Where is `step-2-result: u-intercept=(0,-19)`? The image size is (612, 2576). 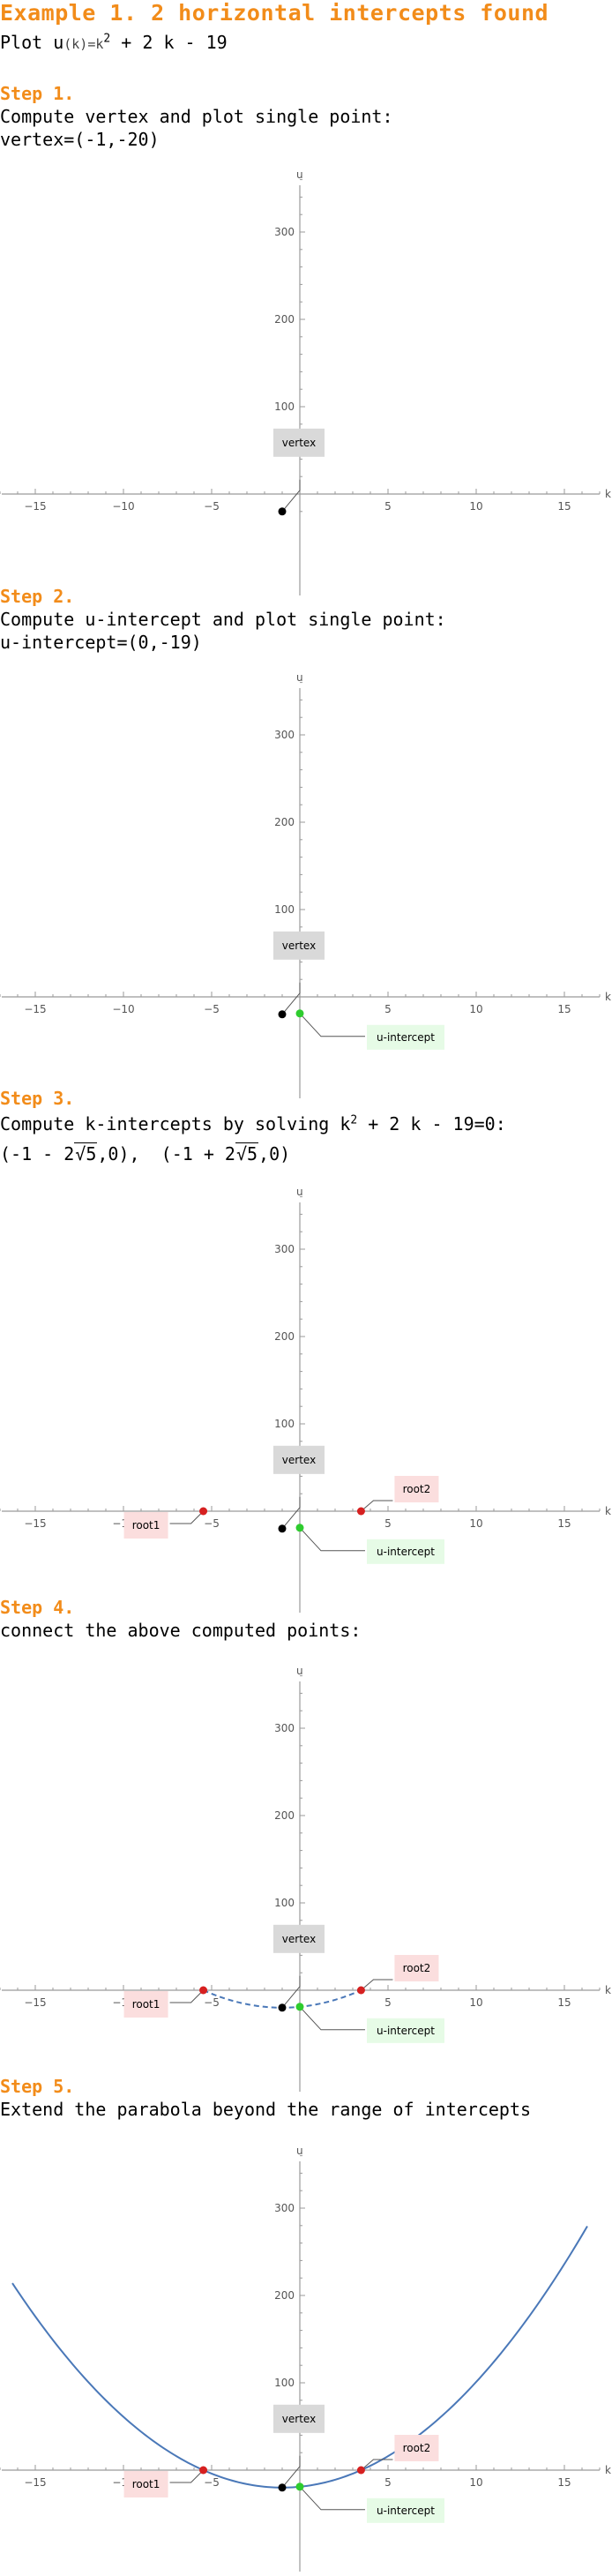 step-2-result: u-intercept=(0,-19) is located at coordinates (101, 642).